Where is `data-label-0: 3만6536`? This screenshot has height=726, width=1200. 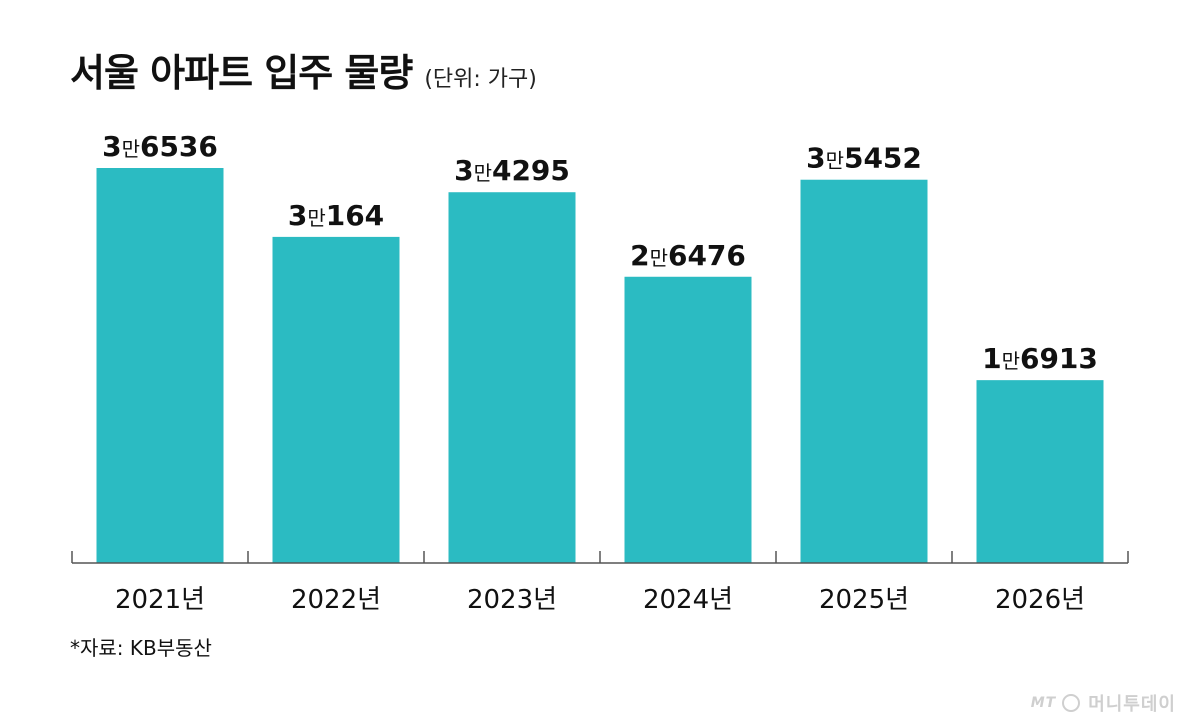 data-label-0: 3만6536 is located at coordinates (160, 146).